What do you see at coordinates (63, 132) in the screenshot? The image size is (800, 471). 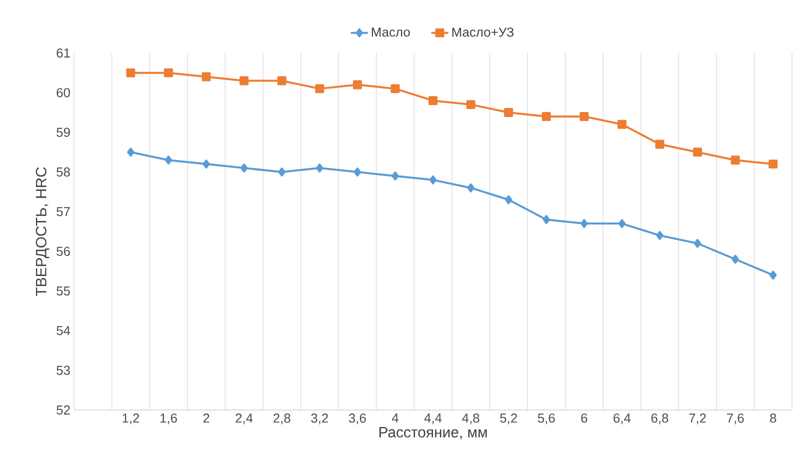 I see `y-tick-label: 59` at bounding box center [63, 132].